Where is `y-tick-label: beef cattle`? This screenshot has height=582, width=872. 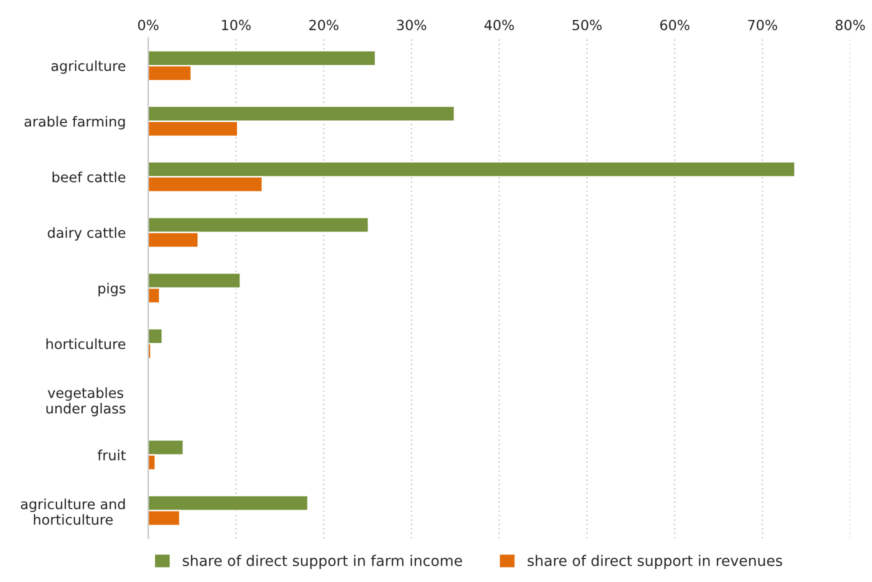 y-tick-label: beef cattle is located at coordinates (89, 177).